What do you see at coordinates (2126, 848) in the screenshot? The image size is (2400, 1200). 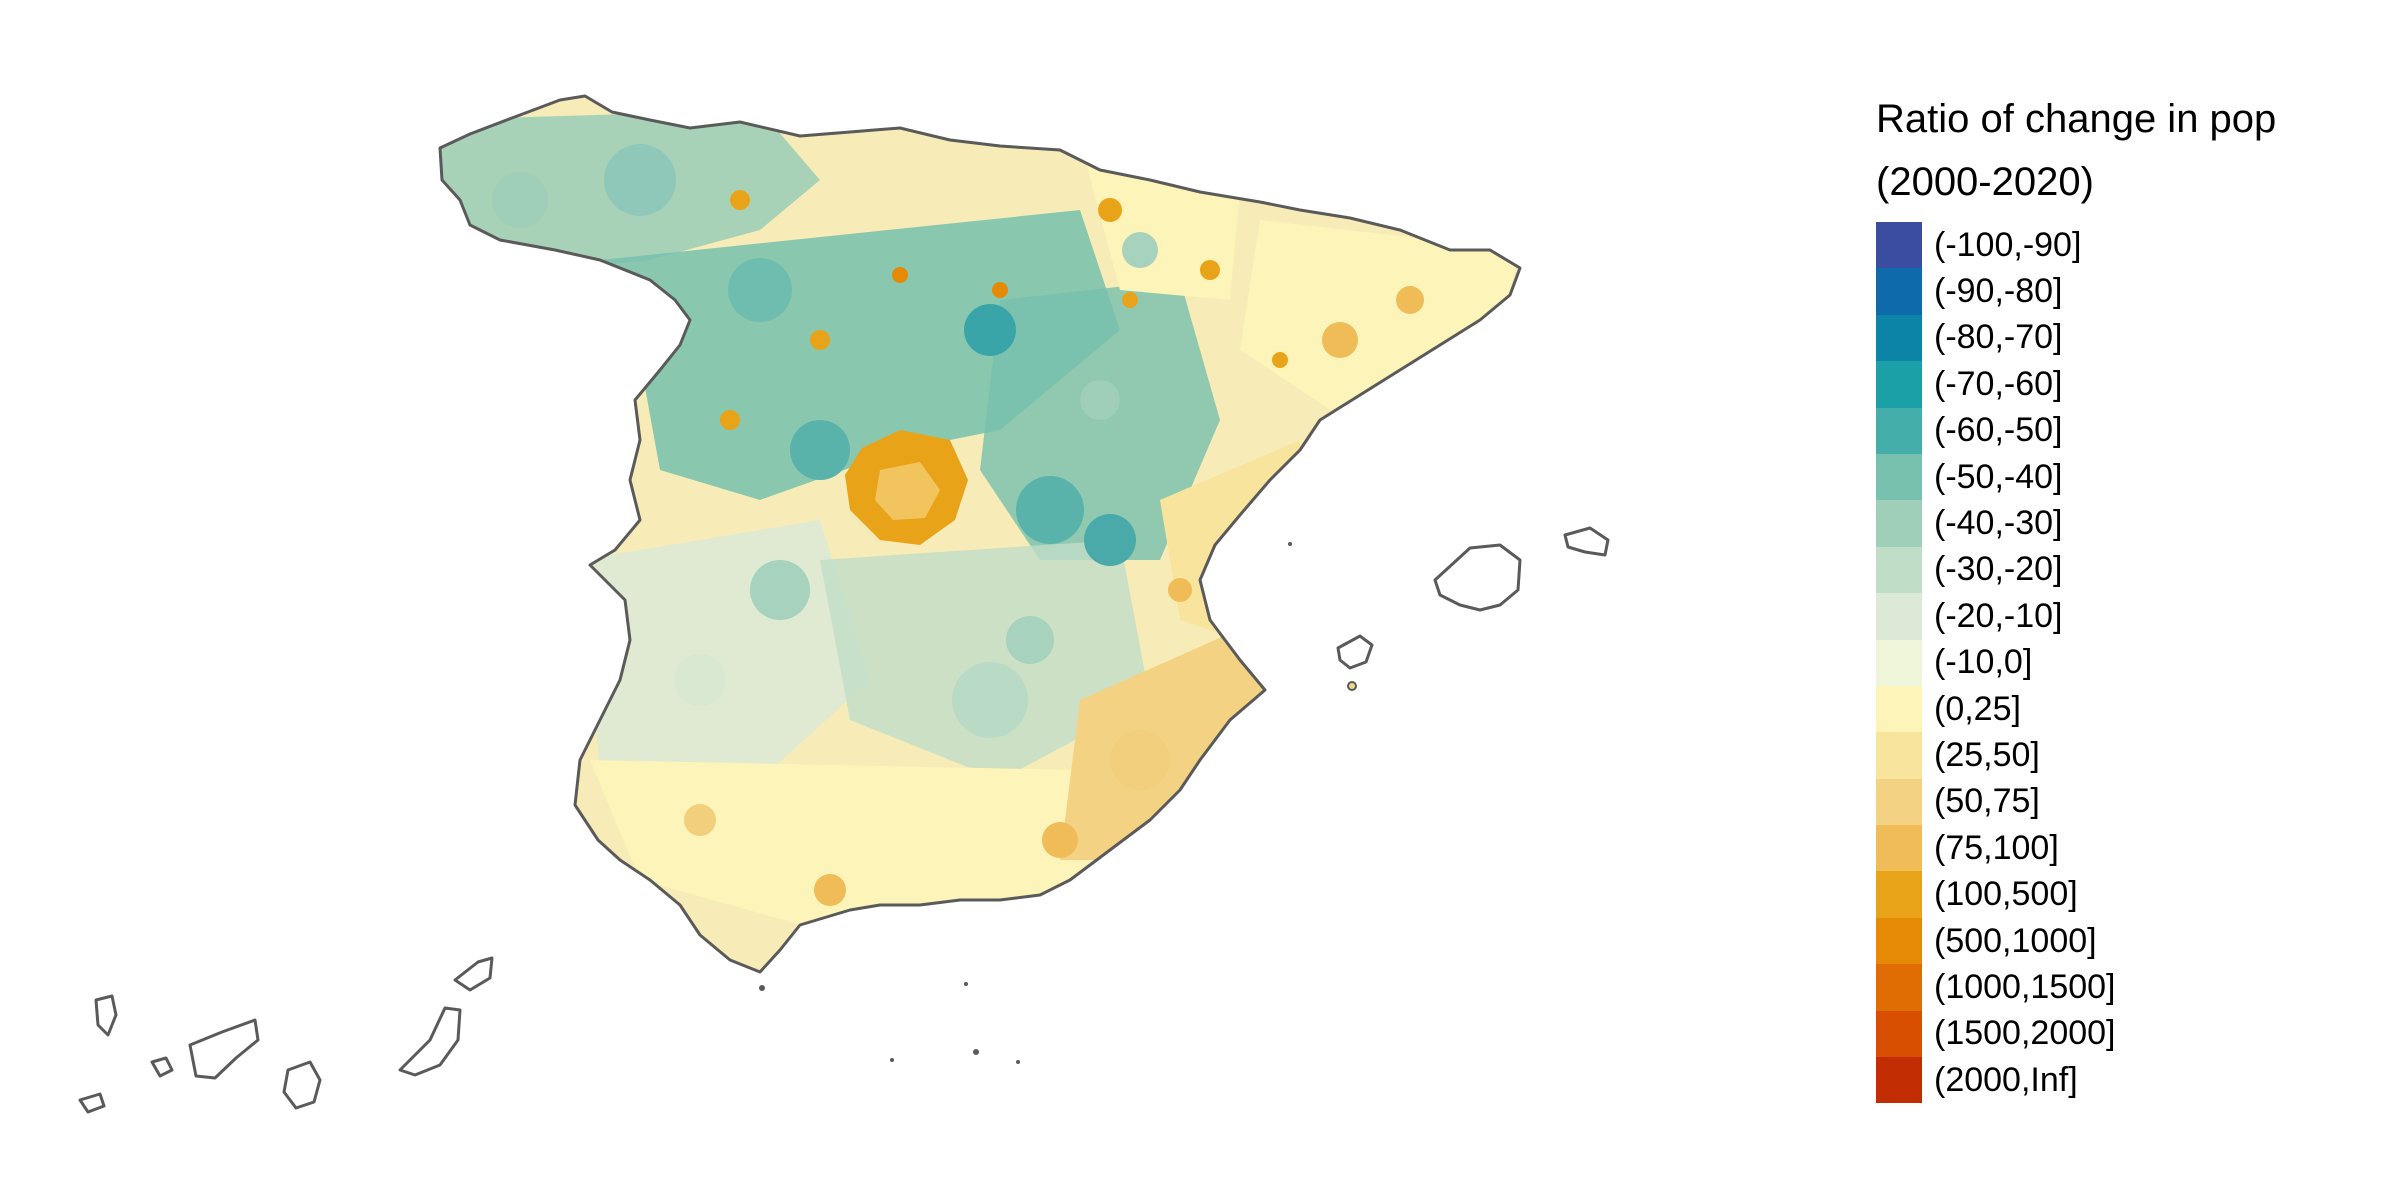 I see `legend-item: (75,100]` at bounding box center [2126, 848].